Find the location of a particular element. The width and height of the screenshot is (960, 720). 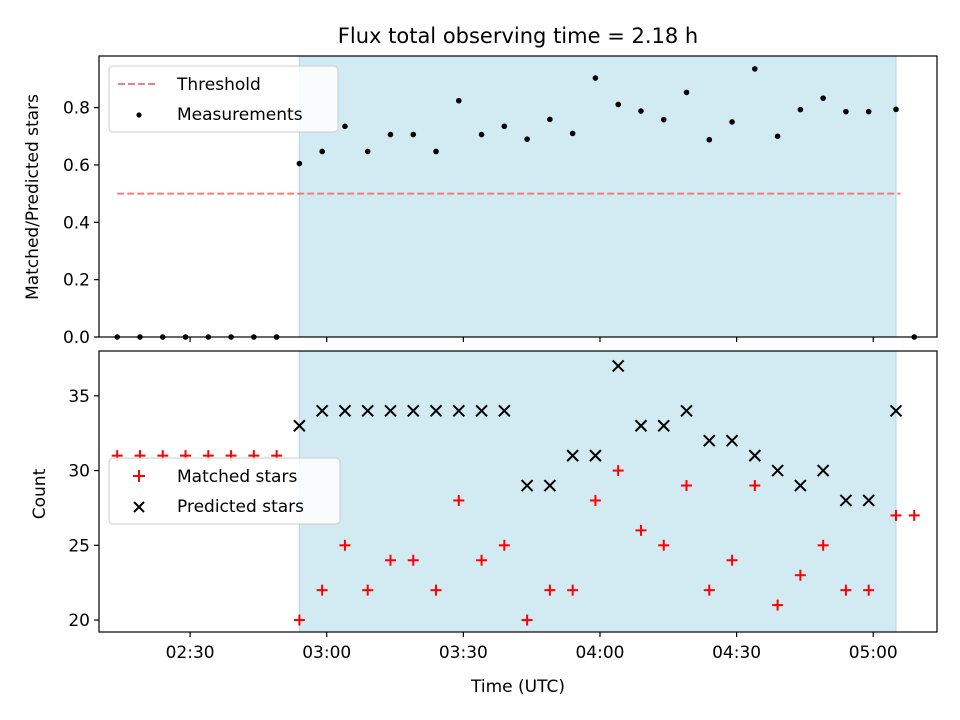

bottom-y-axis-label: Count is located at coordinates (40, 493).